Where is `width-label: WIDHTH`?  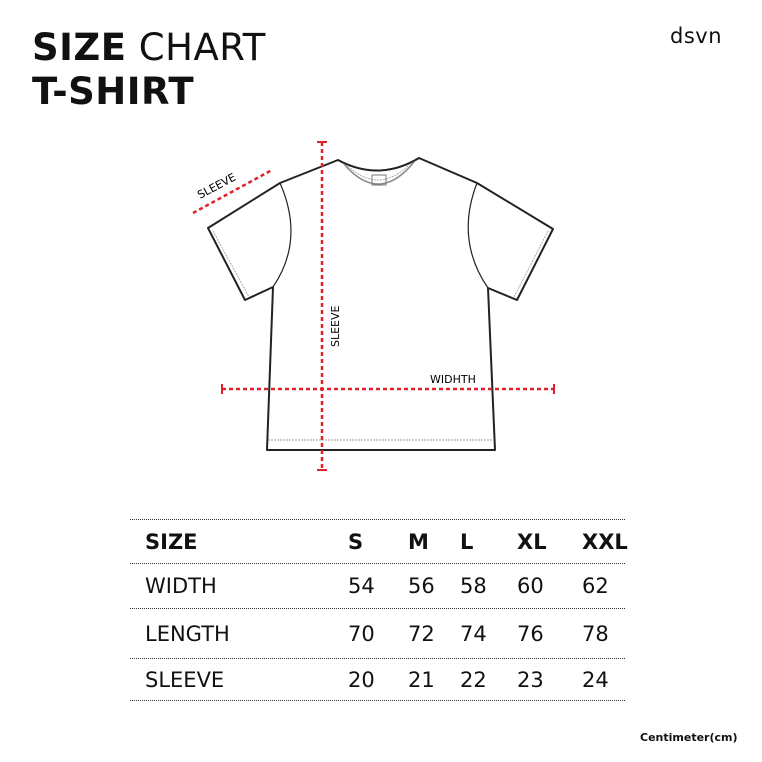
width-label: WIDHTH is located at coordinates (453, 379).